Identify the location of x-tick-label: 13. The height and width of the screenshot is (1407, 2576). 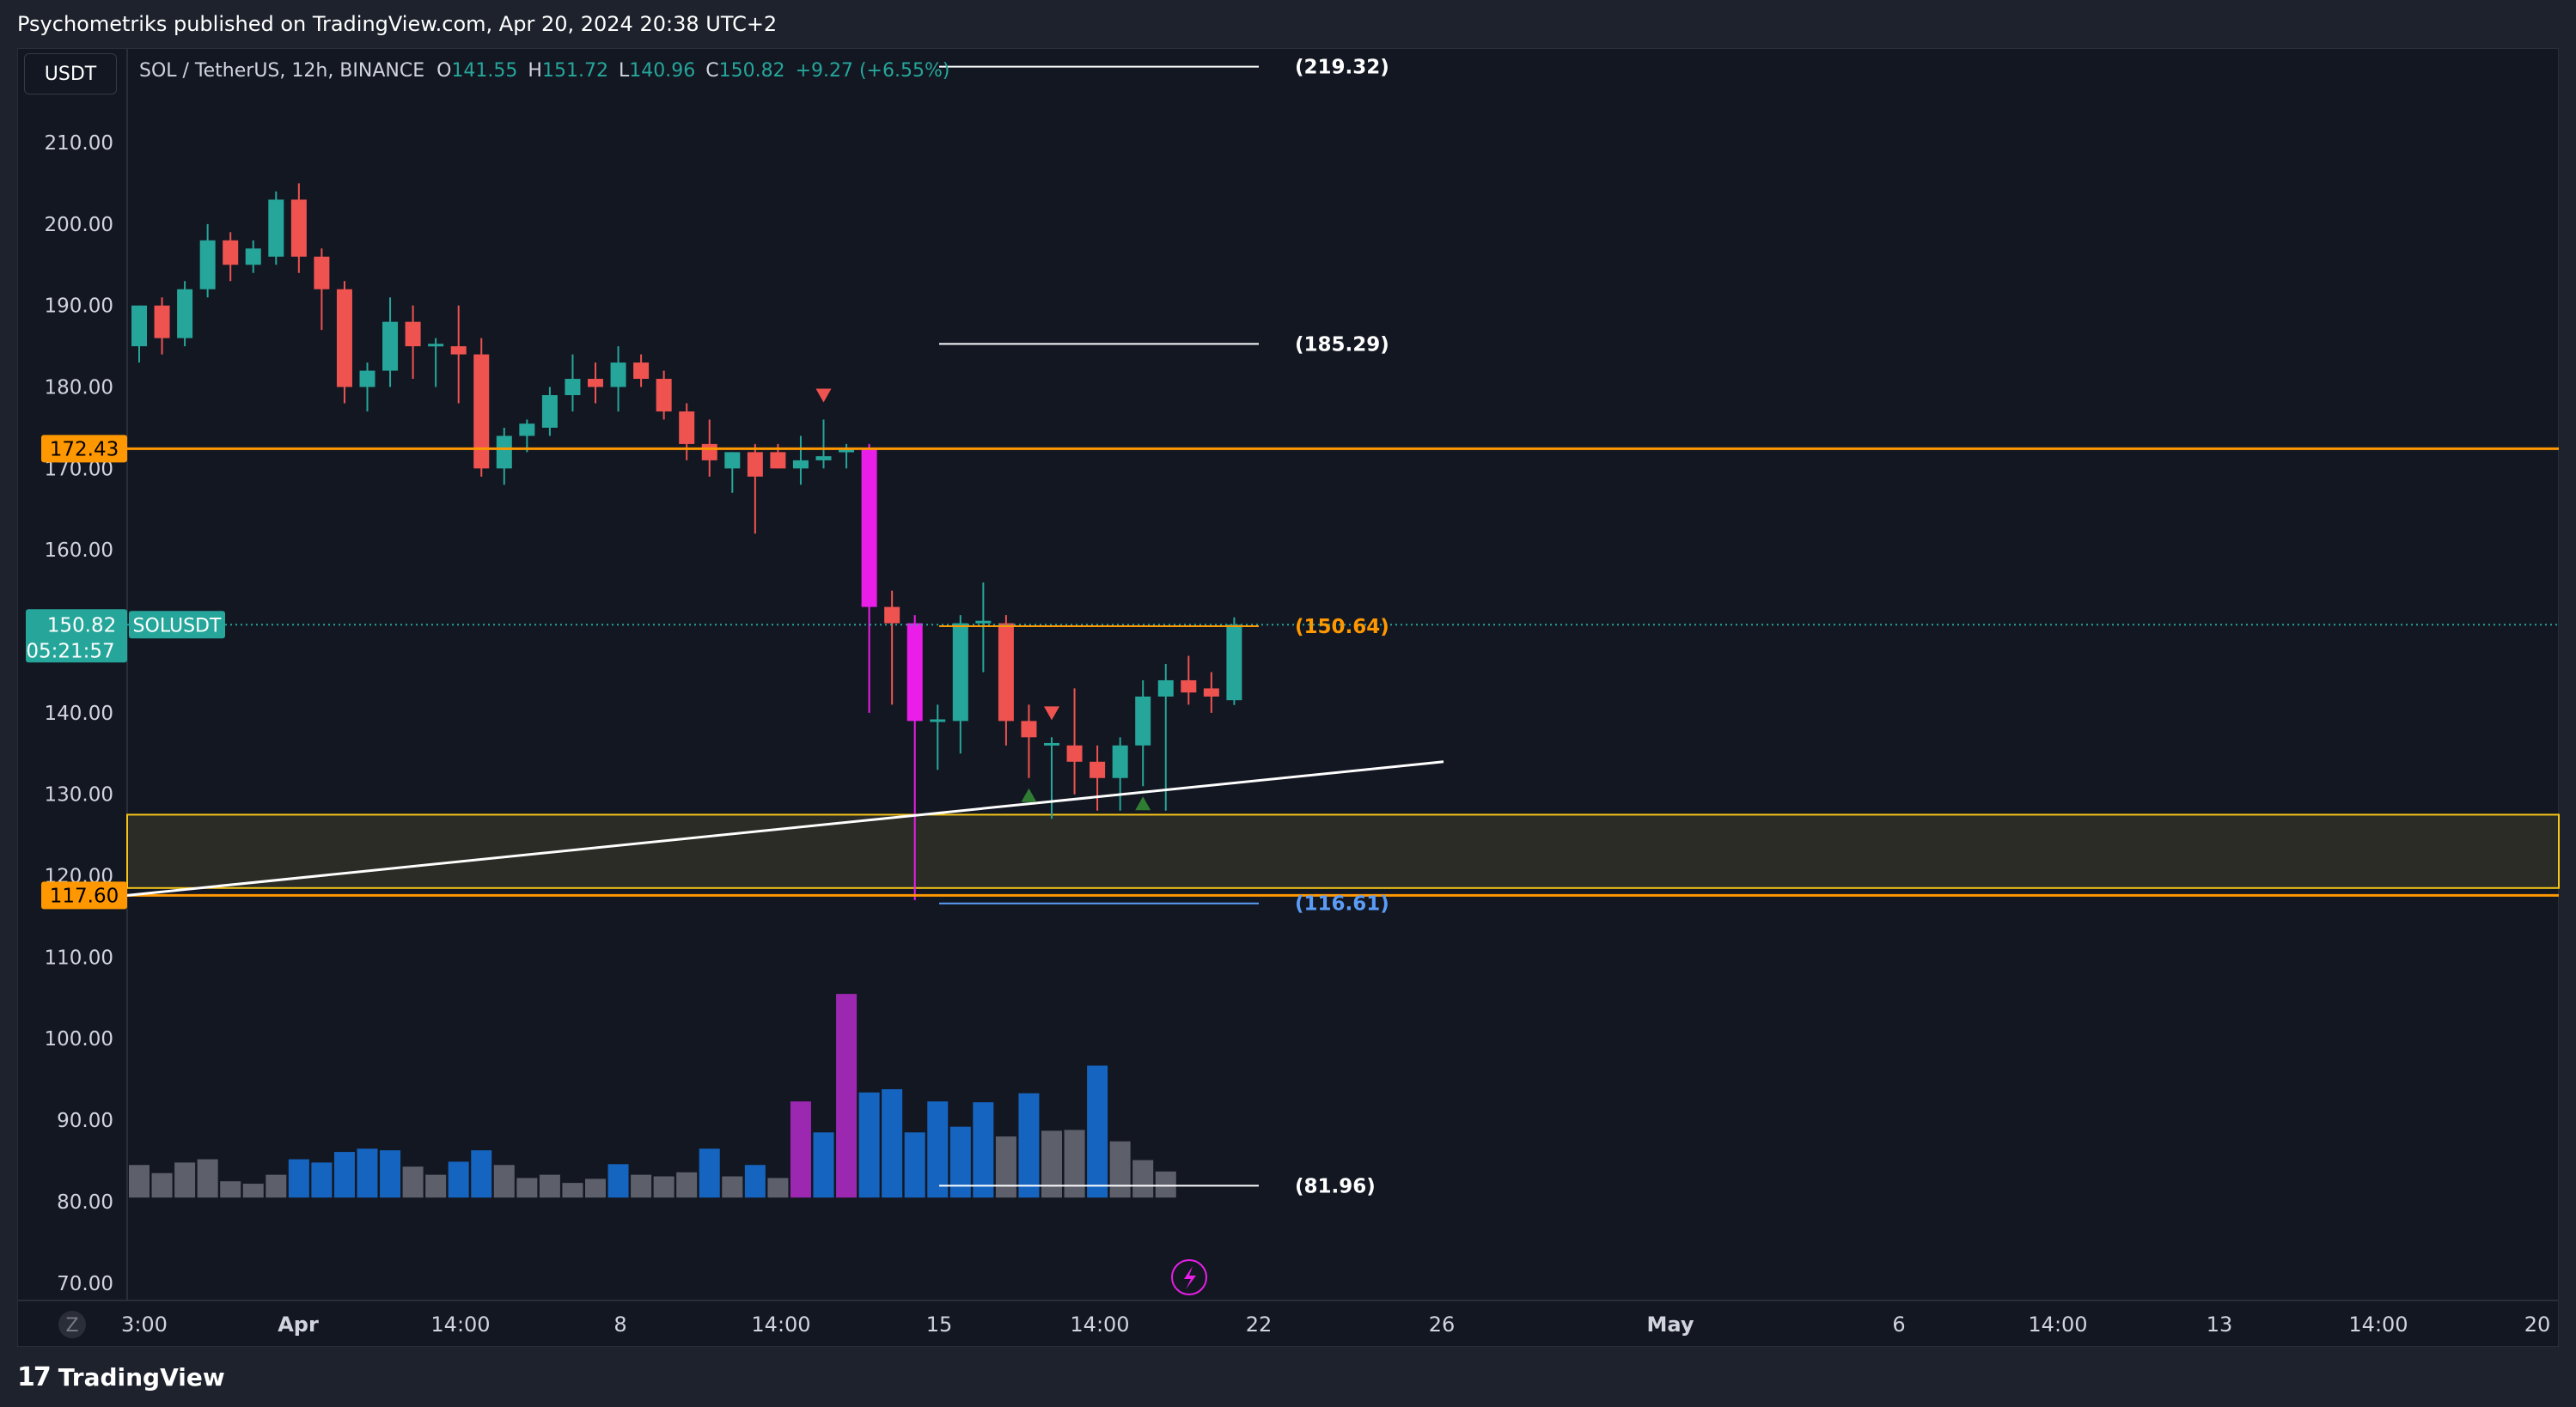
(2220, 1325).